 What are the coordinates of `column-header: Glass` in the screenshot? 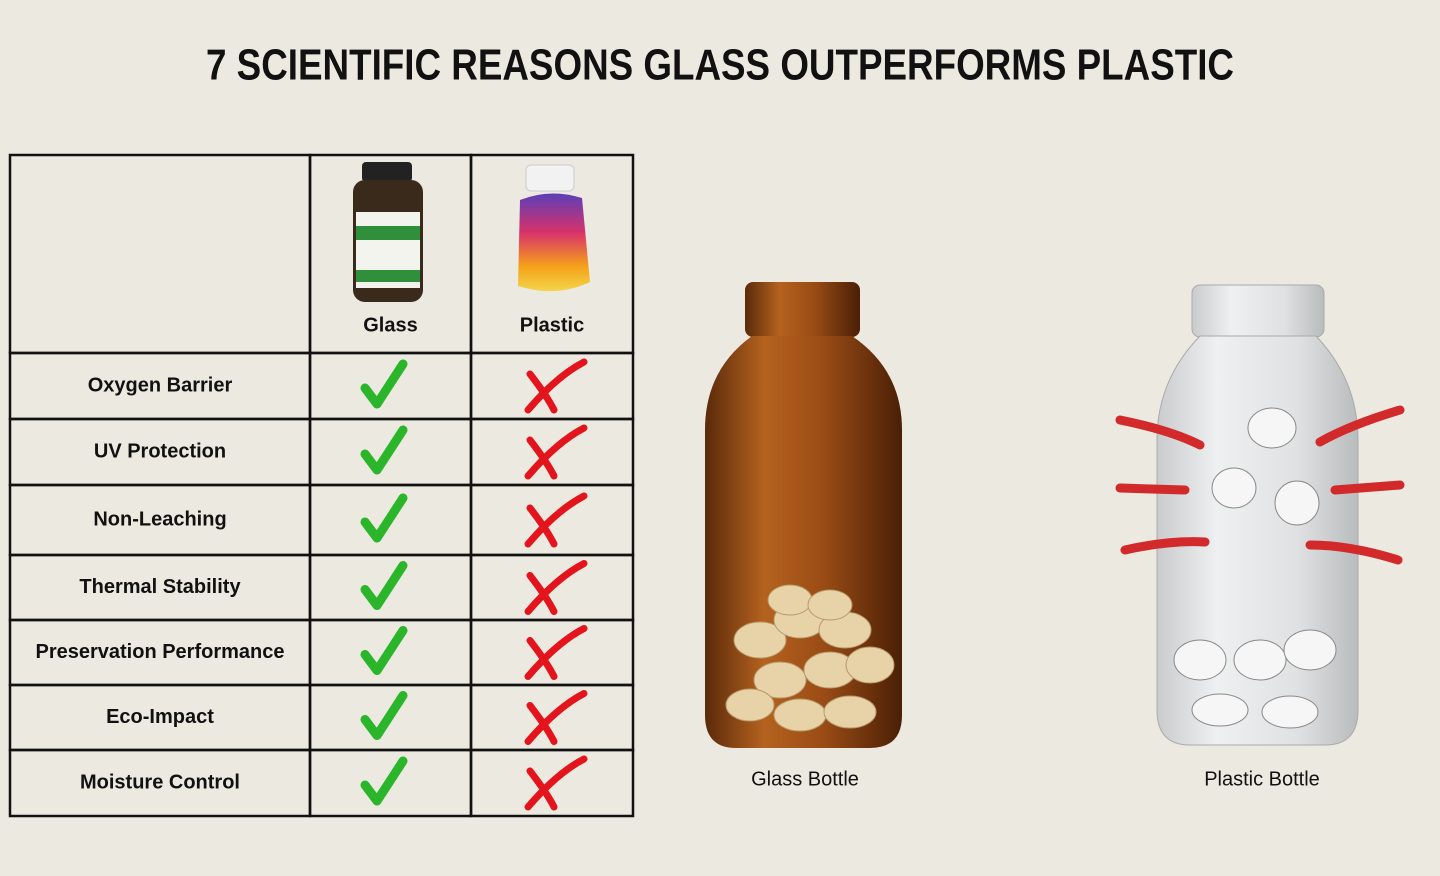 It's located at (390, 325).